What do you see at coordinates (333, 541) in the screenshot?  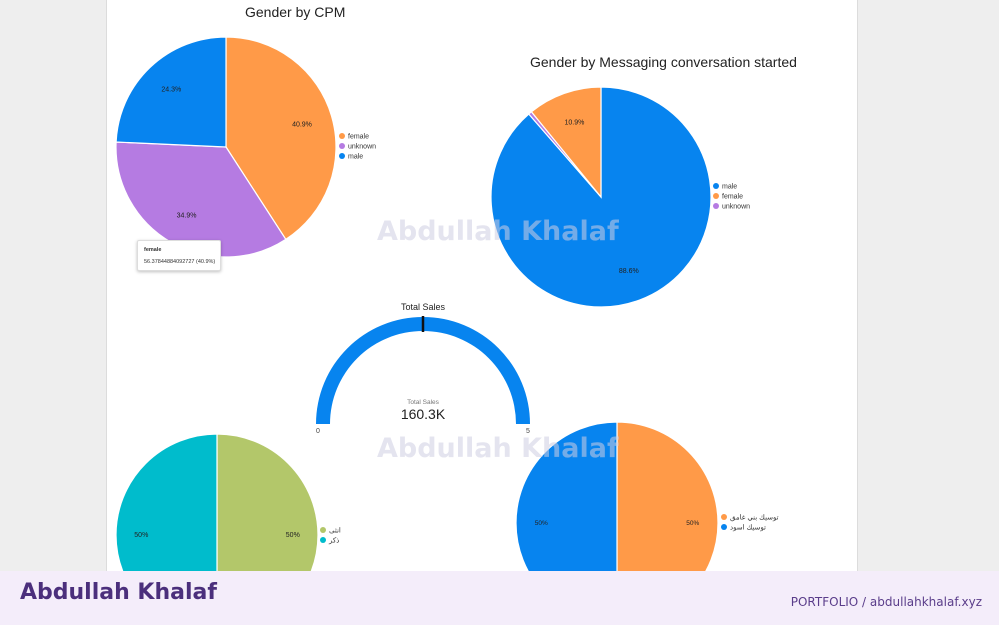 I see `legend-label-3-1: ذكر` at bounding box center [333, 541].